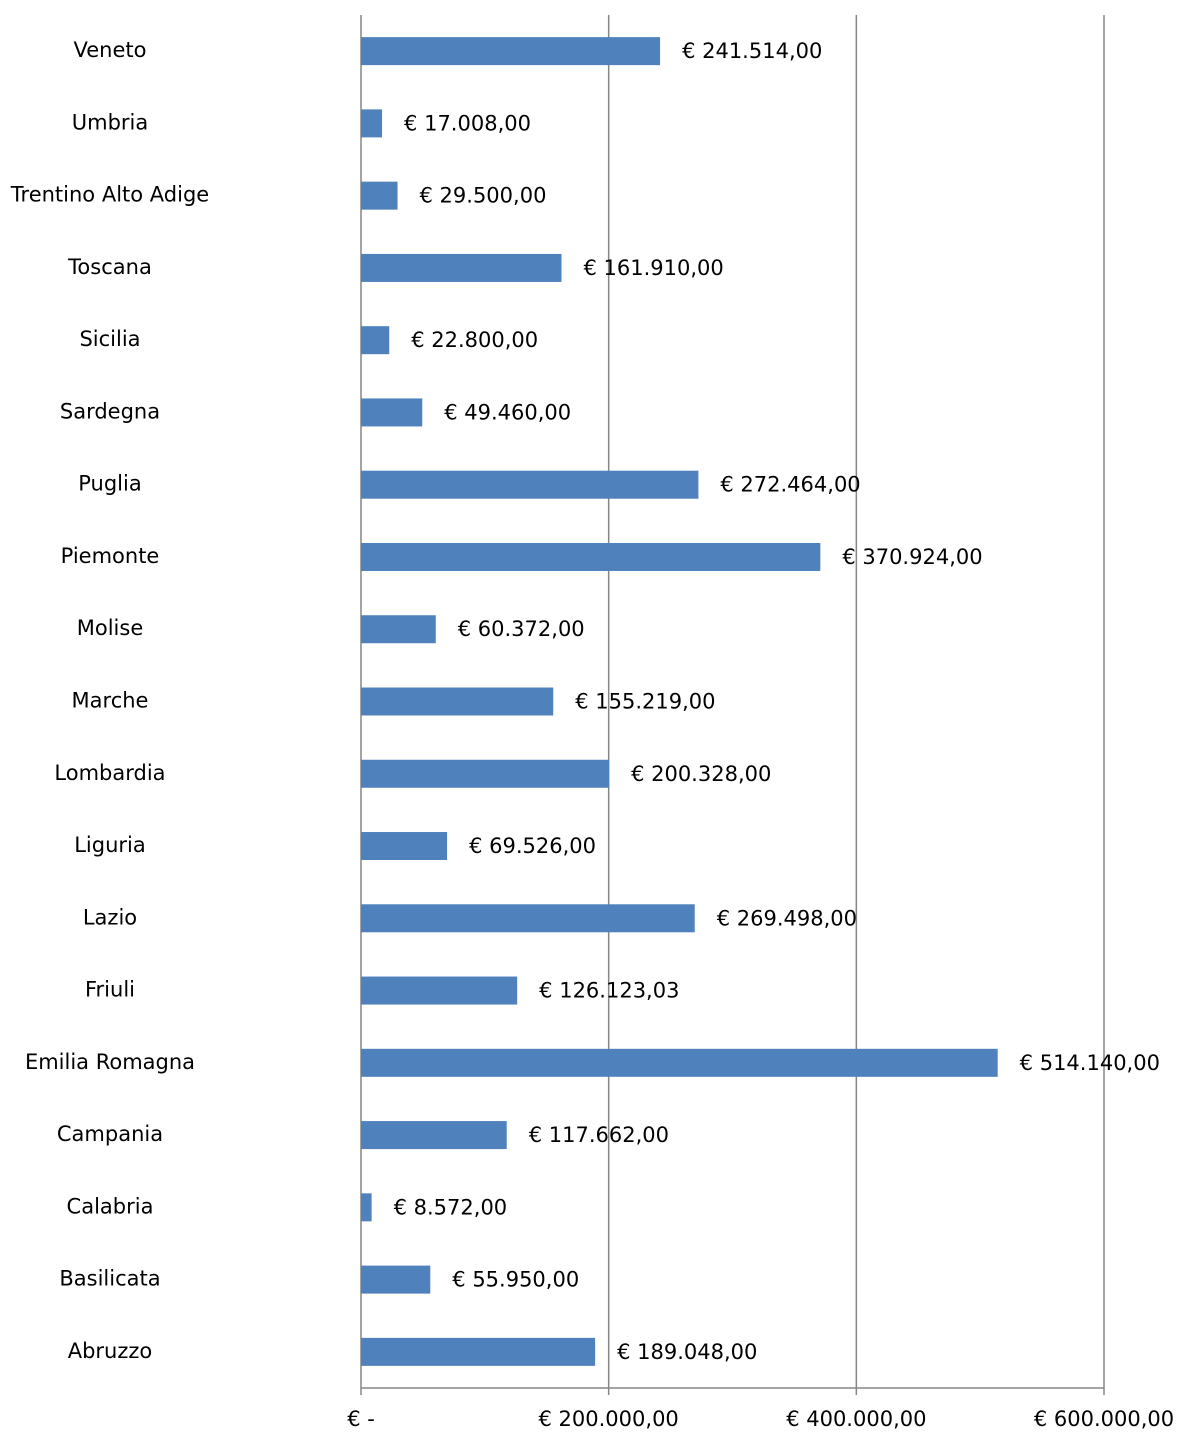 The height and width of the screenshot is (1434, 1190). I want to click on value-label: € 55.950,00, so click(515, 1280).